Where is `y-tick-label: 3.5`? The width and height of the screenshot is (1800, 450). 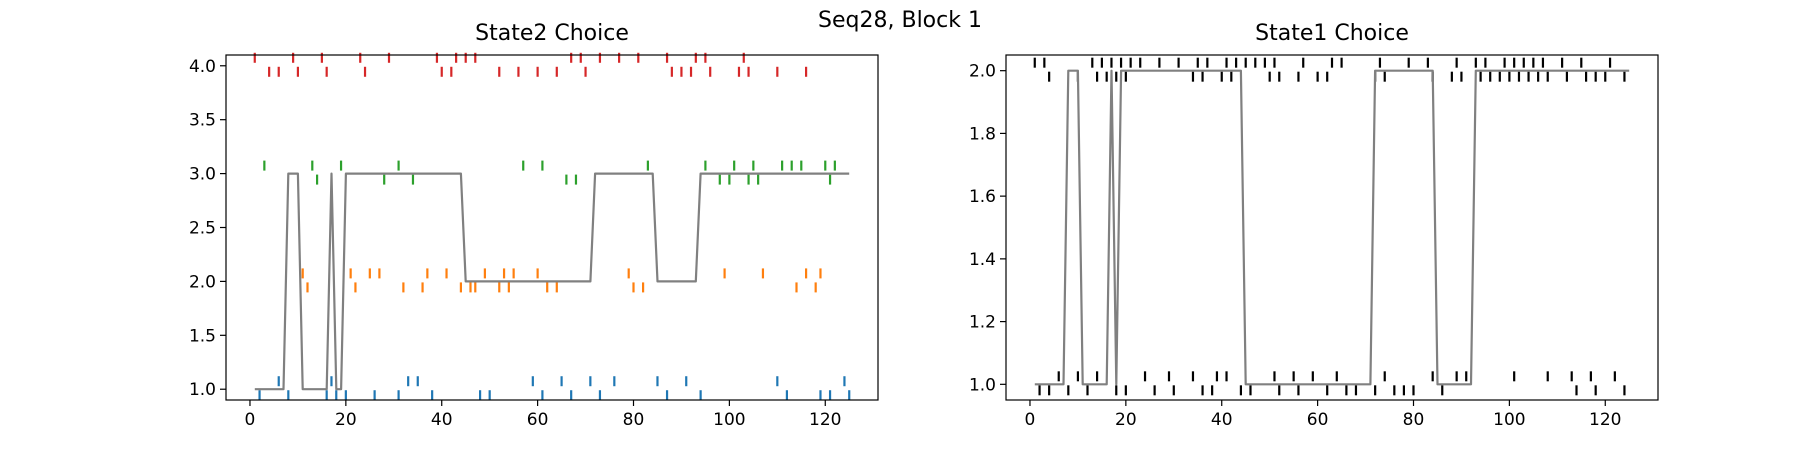
y-tick-label: 3.5 is located at coordinates (202, 121).